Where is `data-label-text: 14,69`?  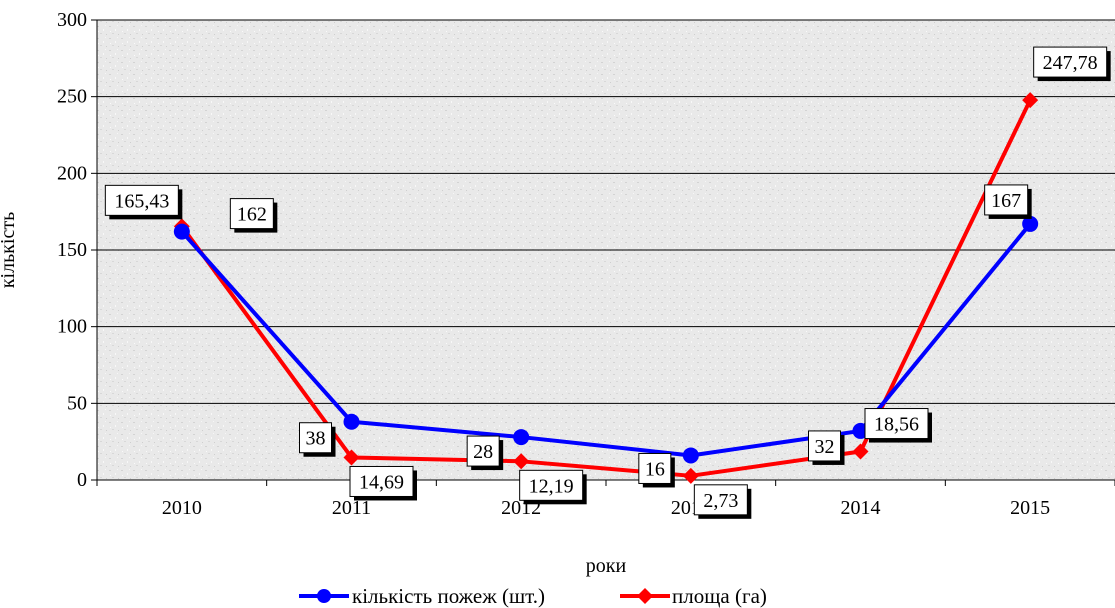 data-label-text: 14,69 is located at coordinates (381, 482).